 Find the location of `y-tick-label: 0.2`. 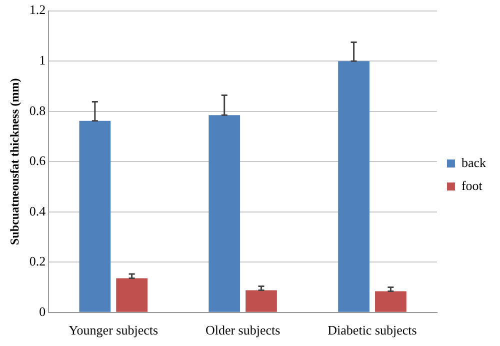

y-tick-label: 0.2 is located at coordinates (37, 261).